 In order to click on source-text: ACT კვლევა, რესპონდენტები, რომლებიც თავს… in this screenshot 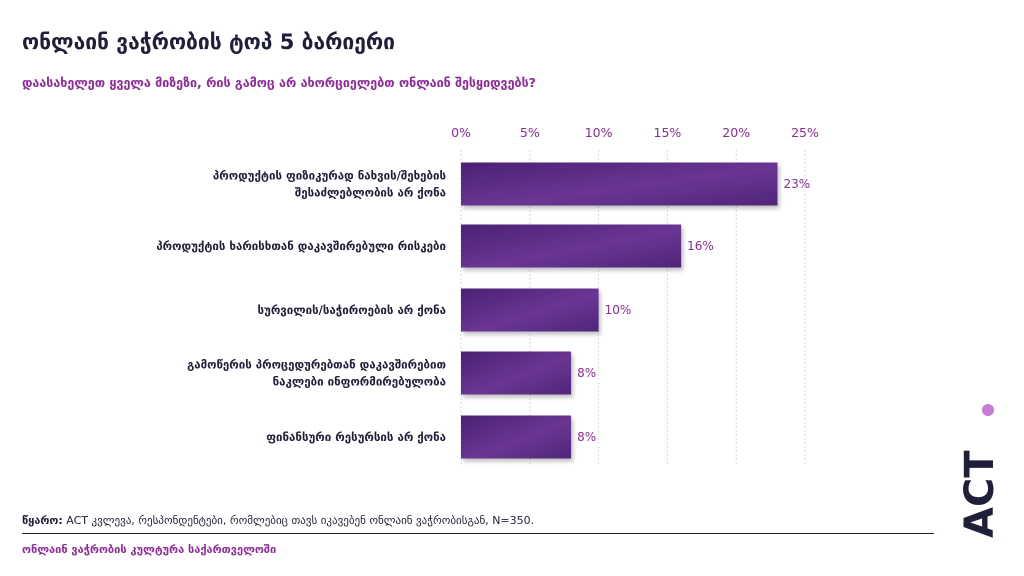, I will do `click(298, 520)`.